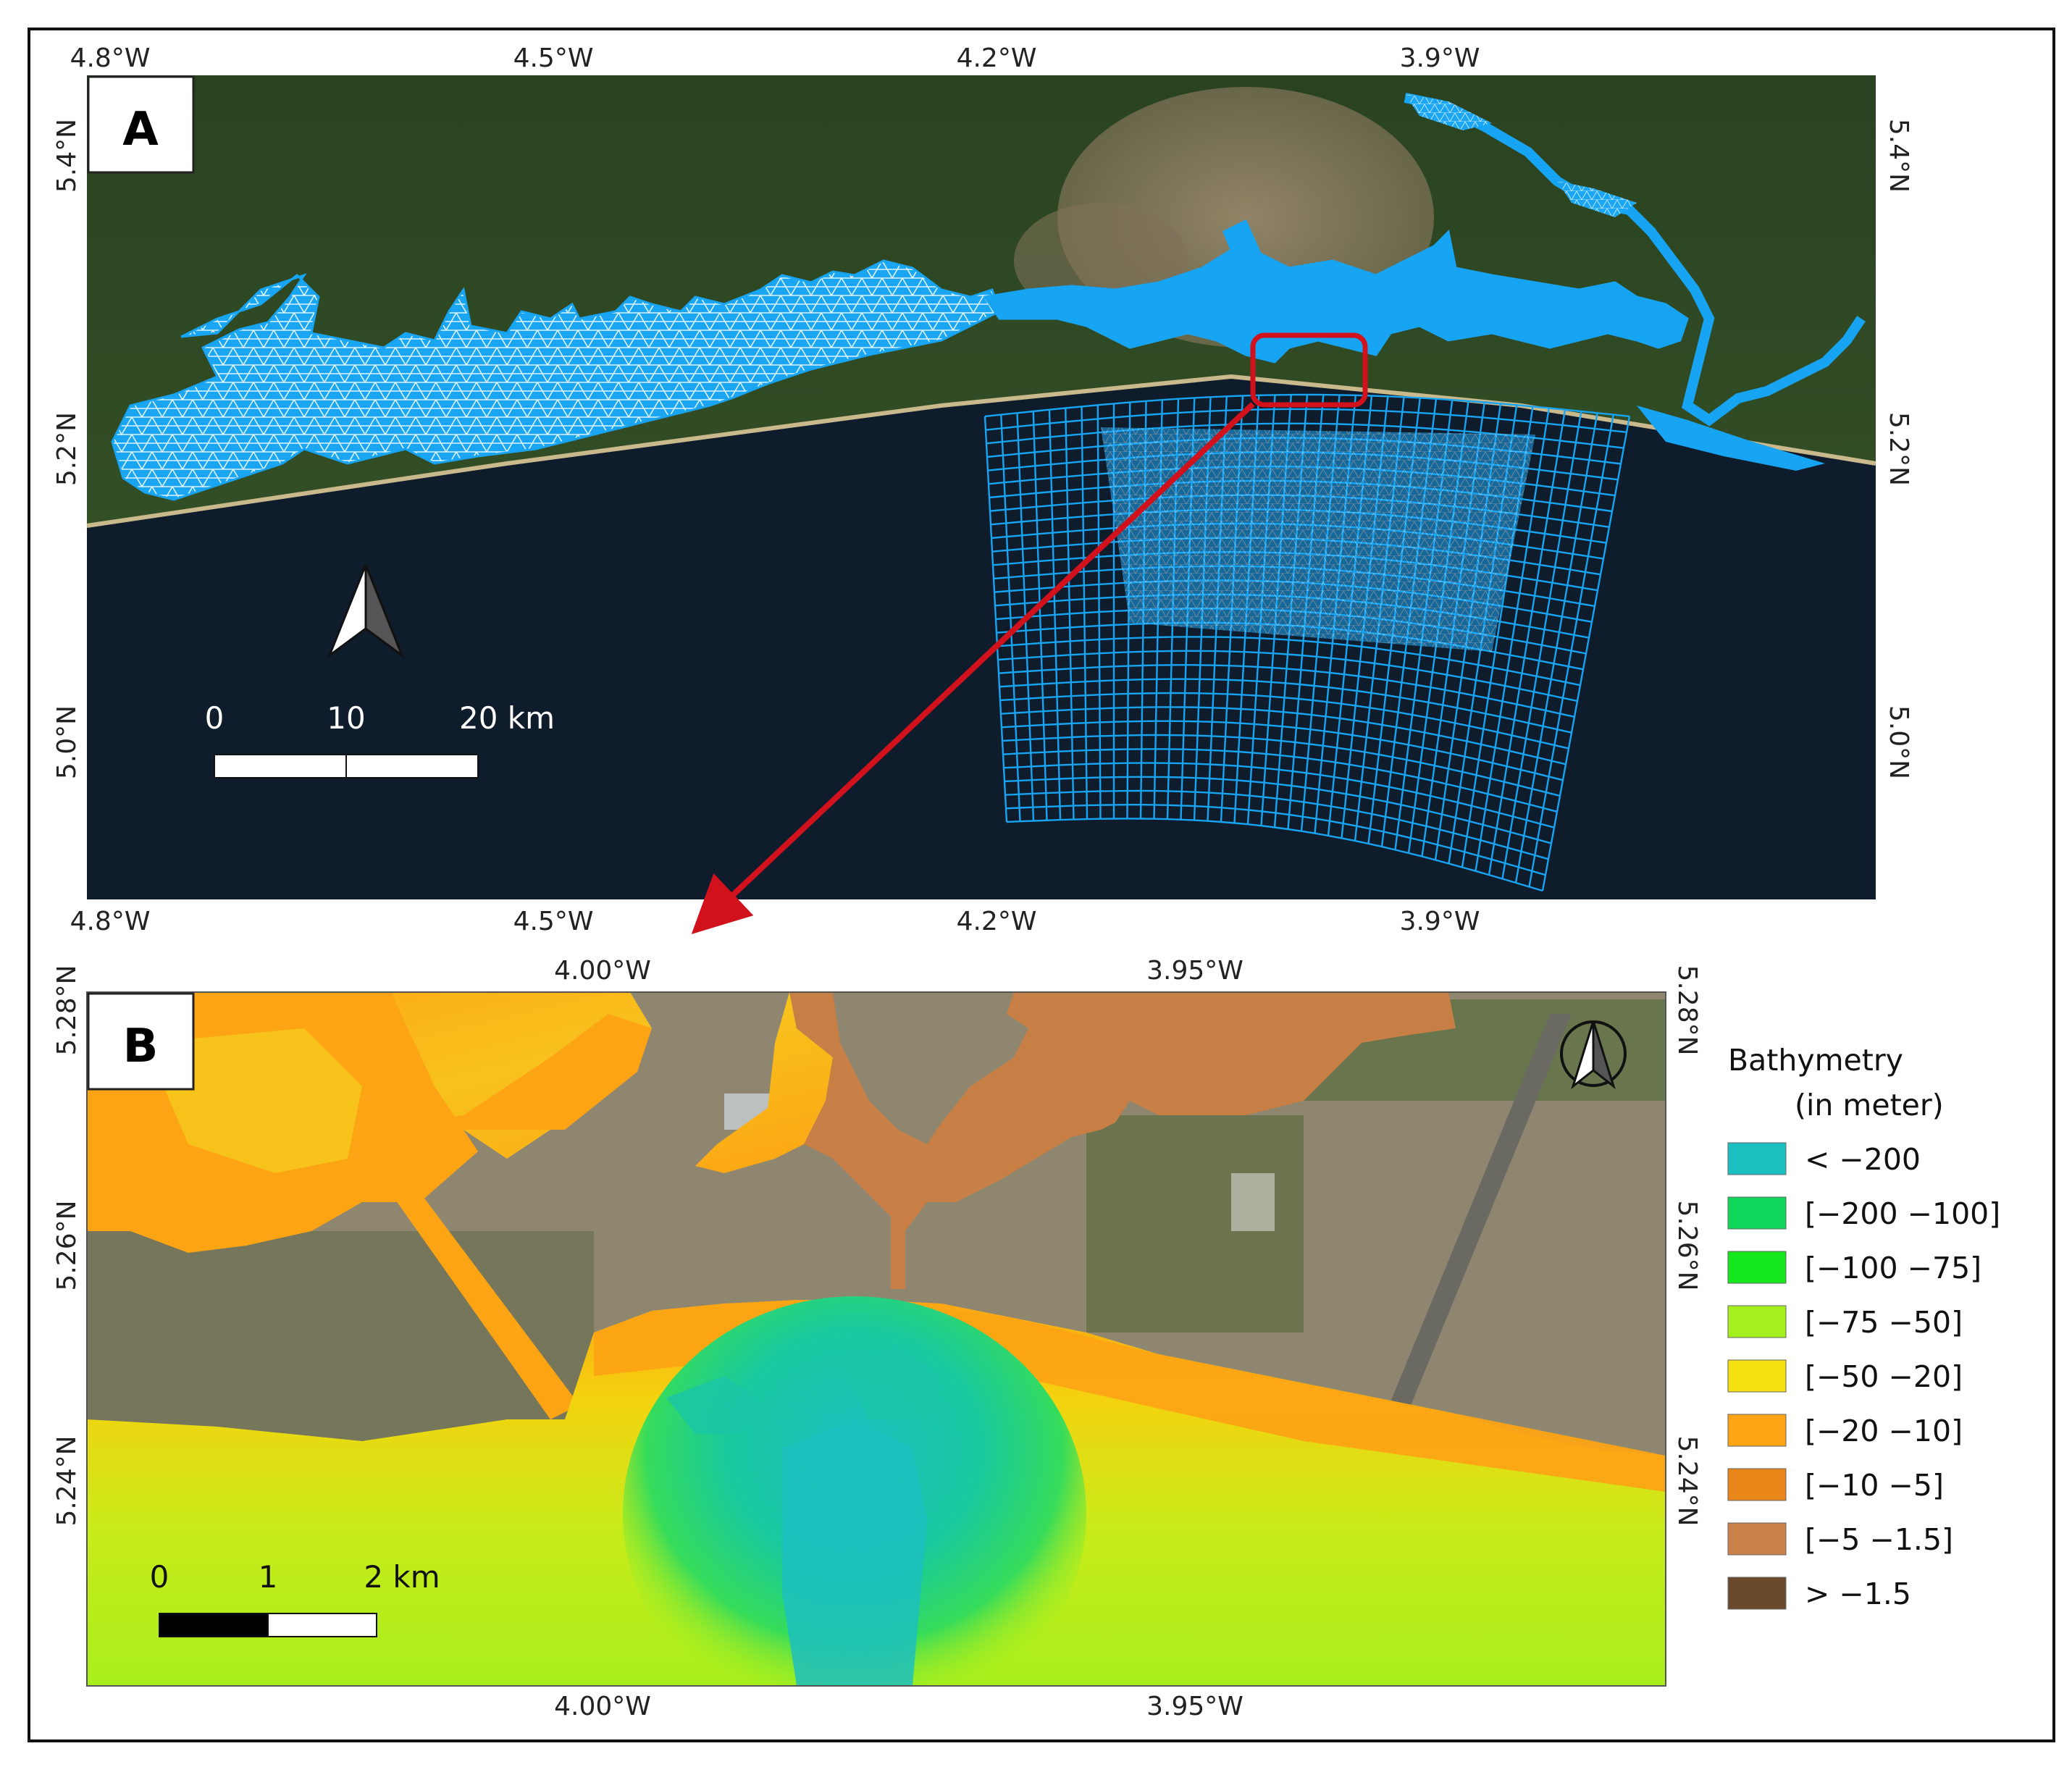 Image resolution: width=2072 pixels, height=1767 pixels. Describe the element at coordinates (1318, 539) in the screenshot. I see `refined-grid-zone` at that location.